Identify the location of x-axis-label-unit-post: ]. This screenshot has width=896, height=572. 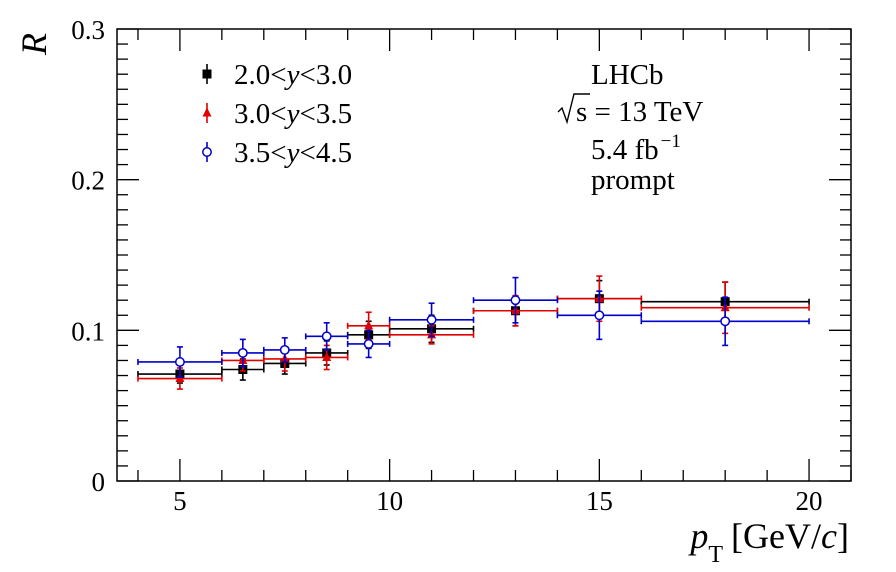
(843, 536).